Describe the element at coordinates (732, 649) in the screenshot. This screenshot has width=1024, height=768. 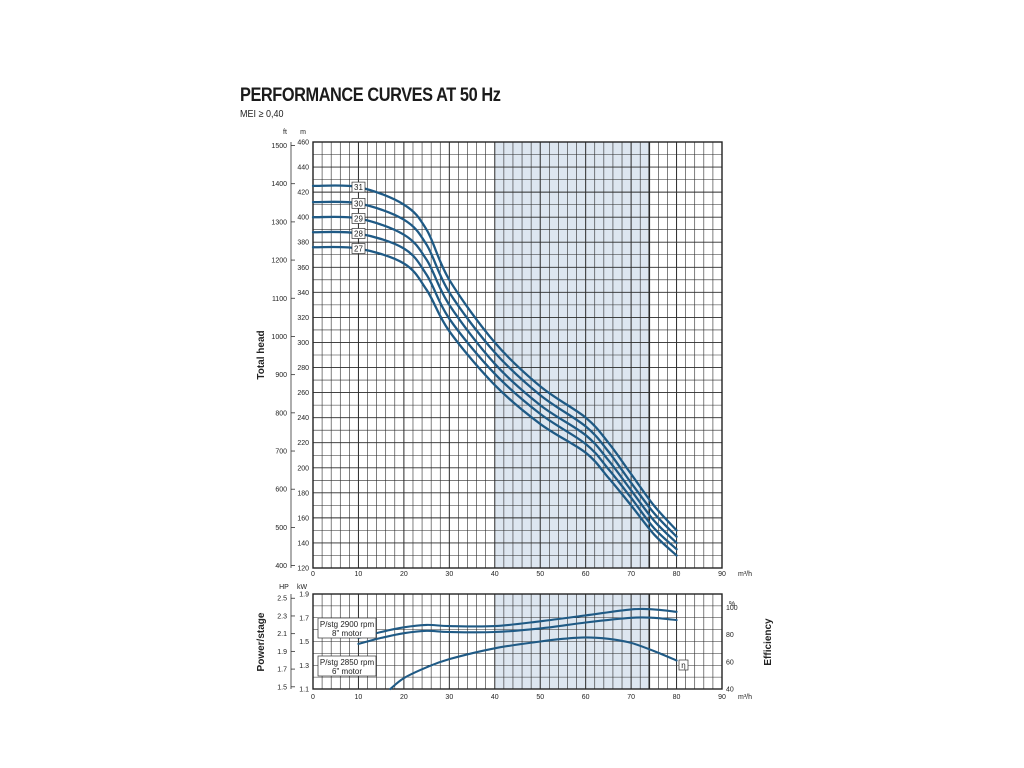
I see `power-efficiency-ticks: 40 60 80 100` at that location.